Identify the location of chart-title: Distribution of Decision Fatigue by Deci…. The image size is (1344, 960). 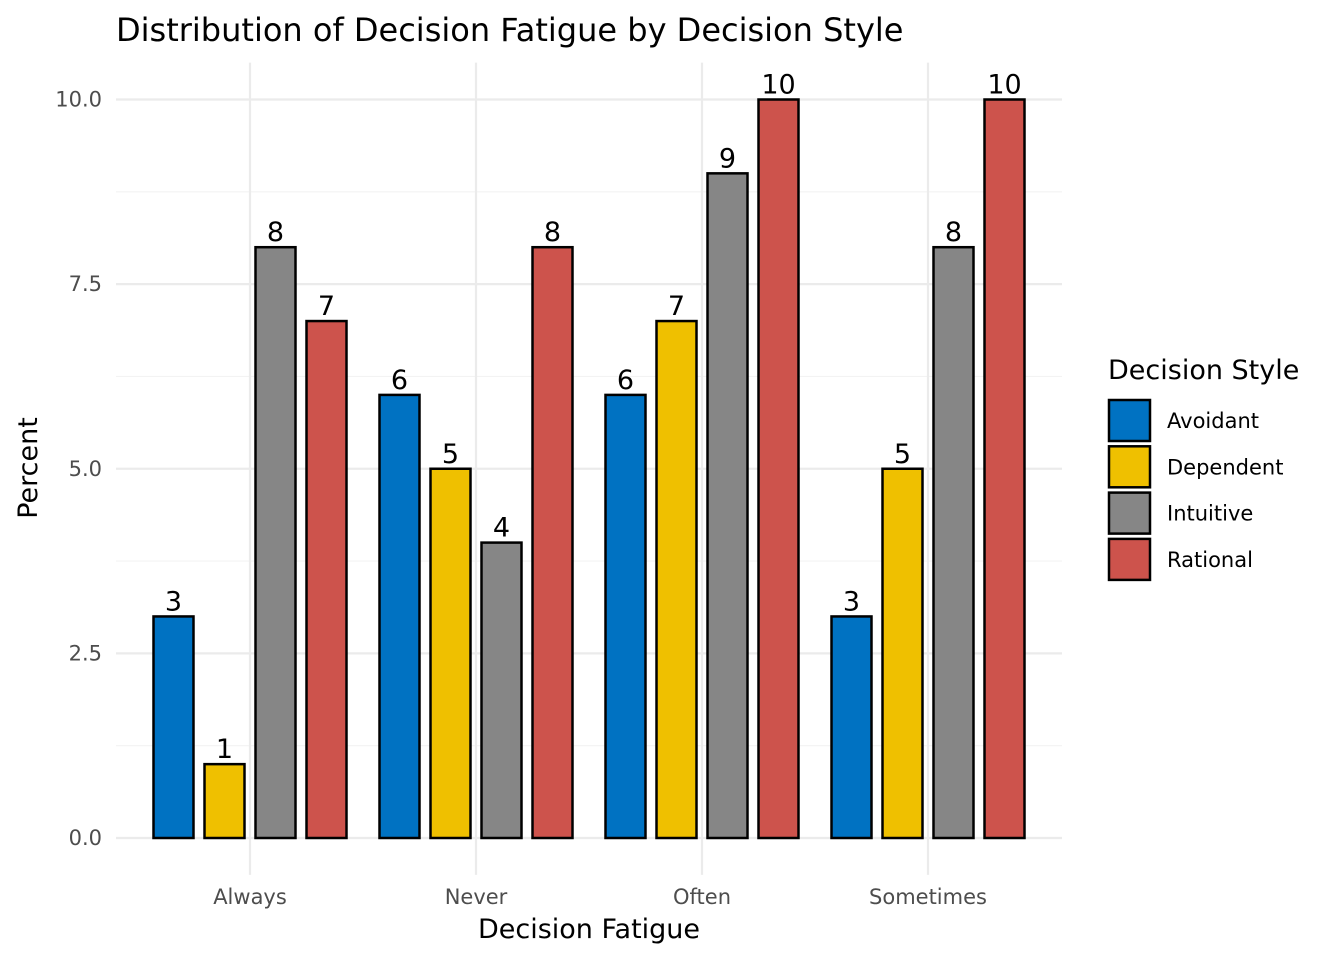
(509, 30).